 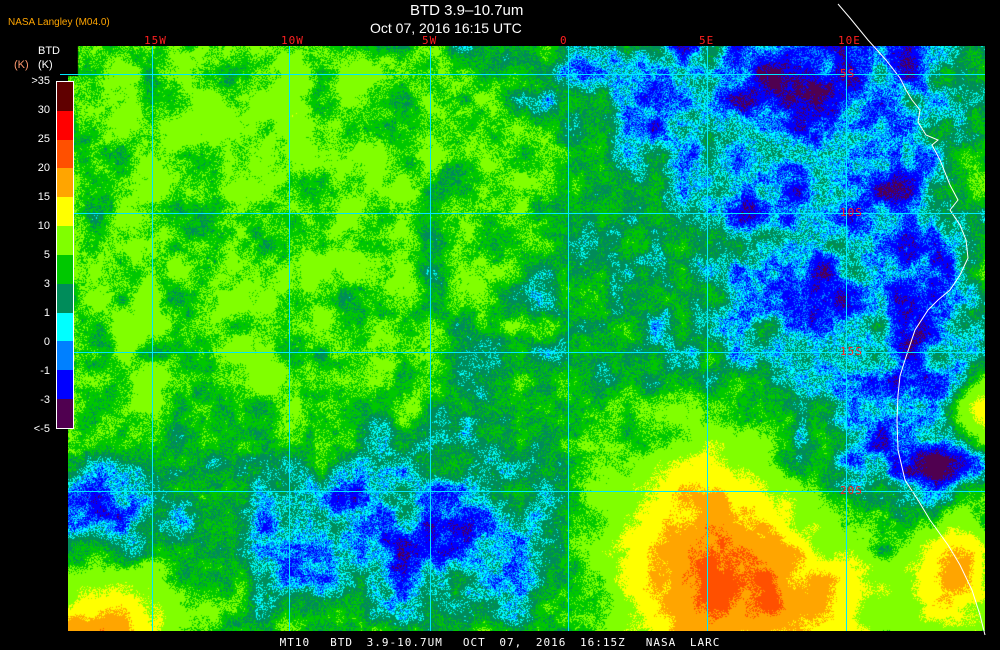 I want to click on legend-tick-label: 1, so click(x=46, y=313).